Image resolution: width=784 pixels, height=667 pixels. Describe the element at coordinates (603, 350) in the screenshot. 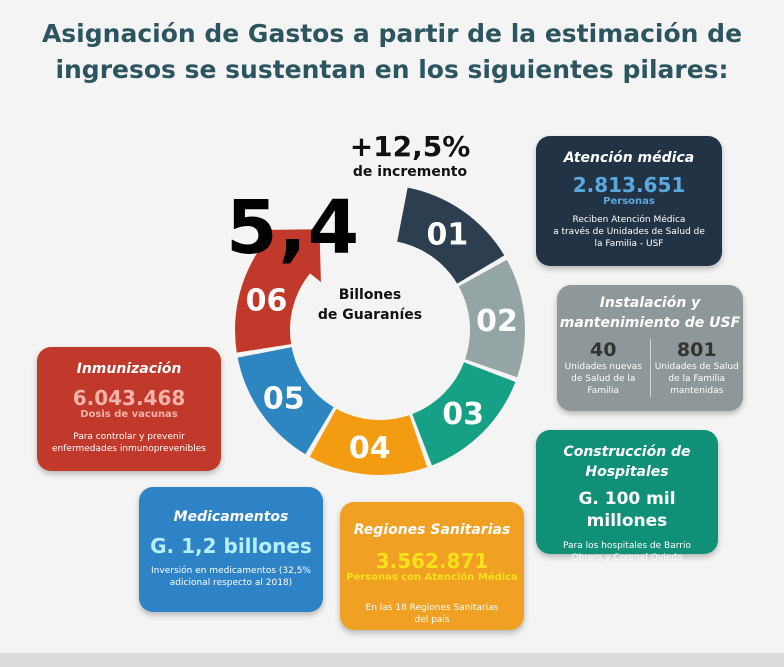

I see `stat-value: 40` at that location.